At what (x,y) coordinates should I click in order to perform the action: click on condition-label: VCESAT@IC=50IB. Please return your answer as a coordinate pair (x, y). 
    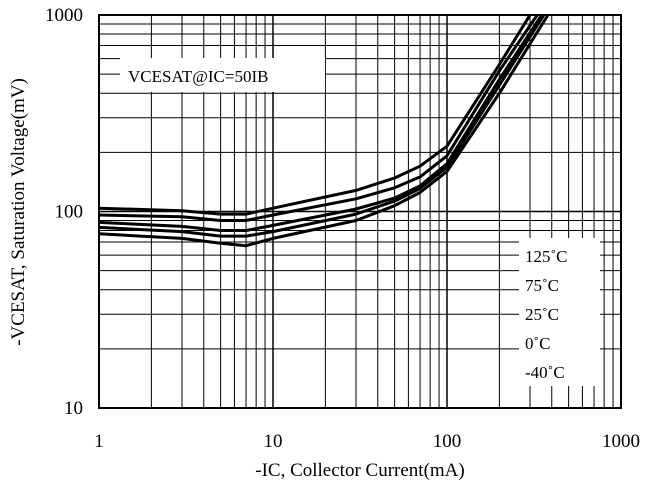
    Looking at the image, I should click on (198, 76).